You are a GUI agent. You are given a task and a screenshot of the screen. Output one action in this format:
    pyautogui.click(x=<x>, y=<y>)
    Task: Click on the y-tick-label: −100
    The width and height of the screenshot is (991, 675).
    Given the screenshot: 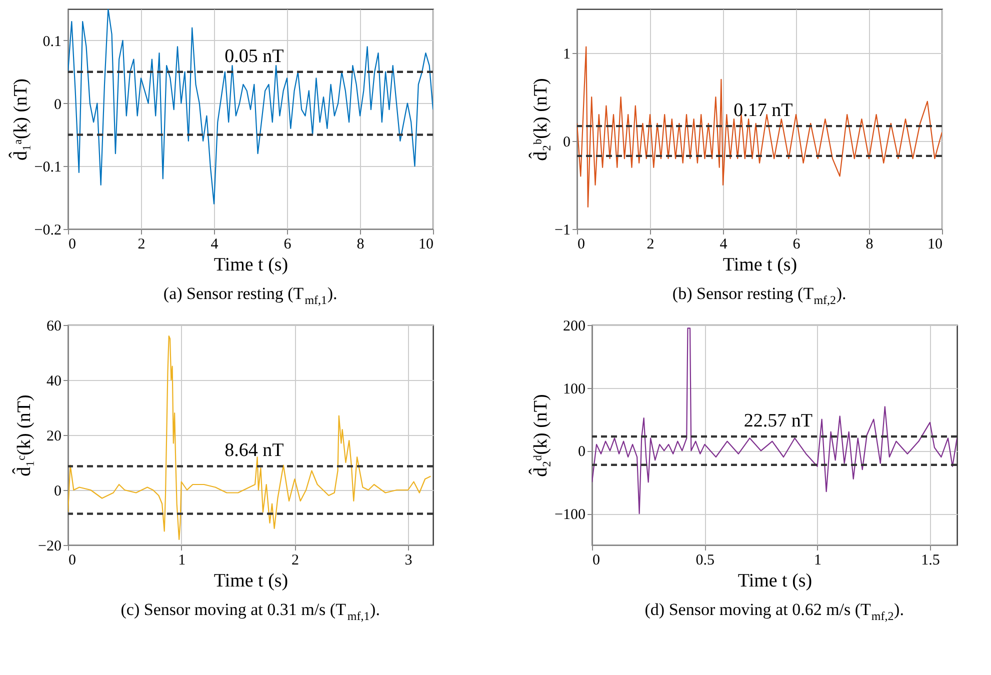 What is the action you would take?
    pyautogui.click(x=570, y=515)
    